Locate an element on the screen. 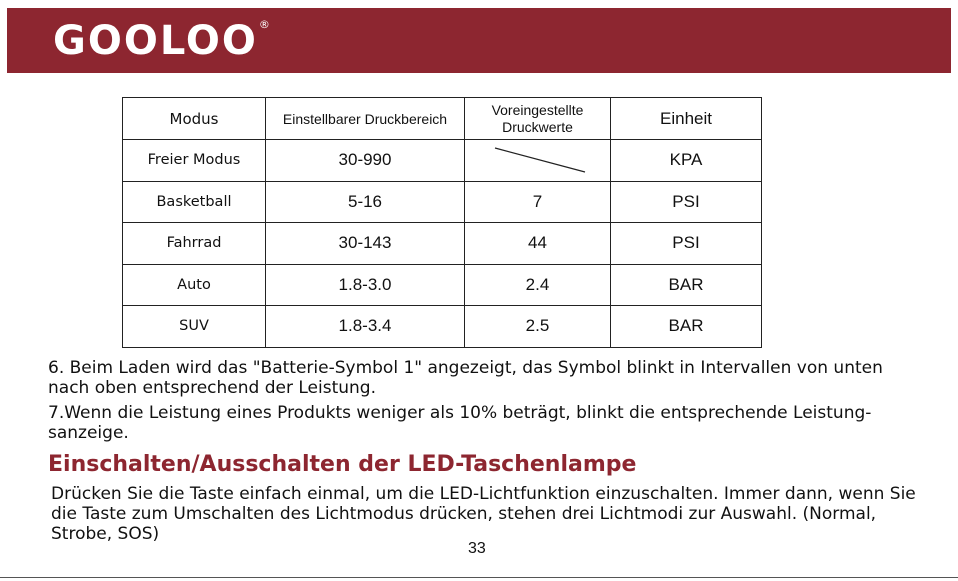 The image size is (958, 581). page-number: 33 is located at coordinates (477, 548).